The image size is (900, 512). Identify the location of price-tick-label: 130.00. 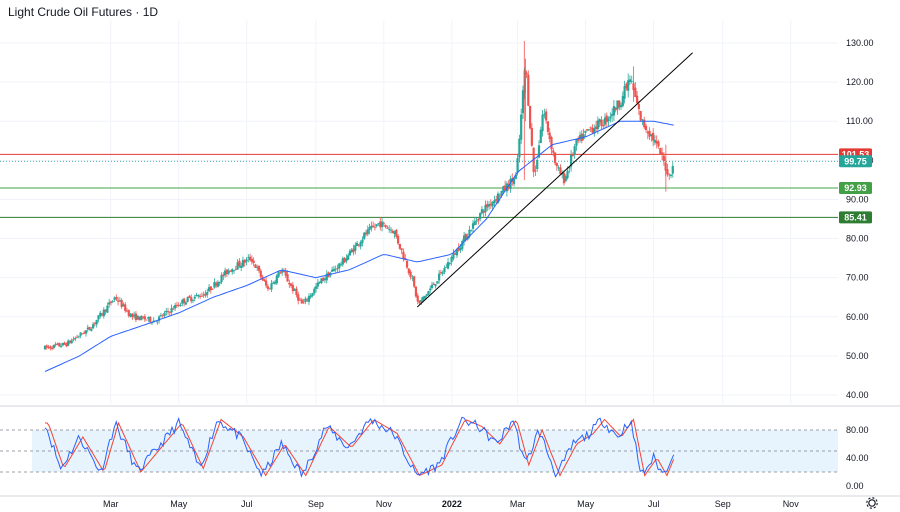
(860, 43).